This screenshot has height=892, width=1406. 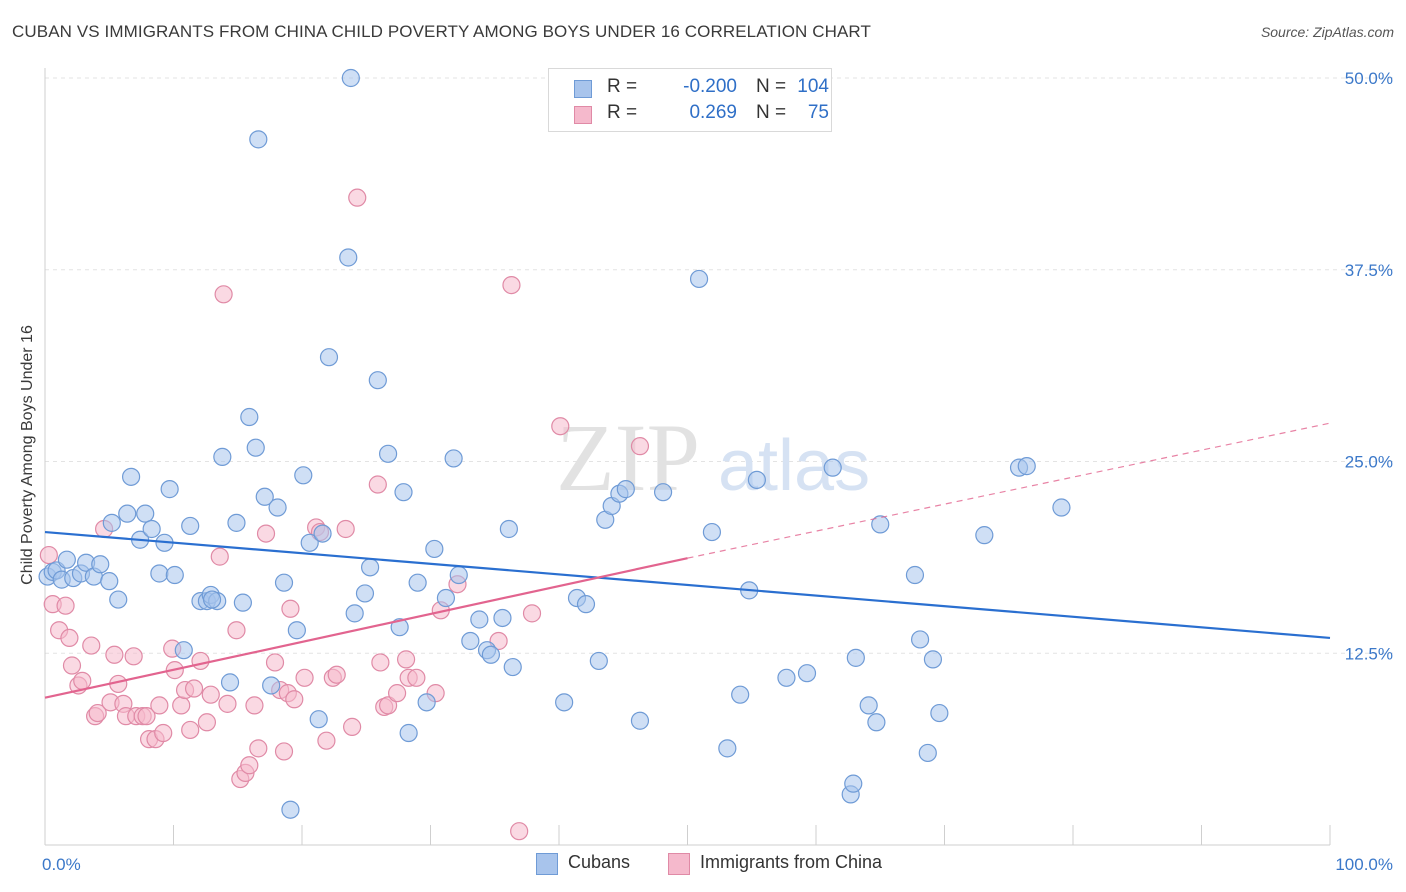 What do you see at coordinates (27, 455) in the screenshot?
I see `y-axis-label: Child Poverty Among Boys Under 16` at bounding box center [27, 455].